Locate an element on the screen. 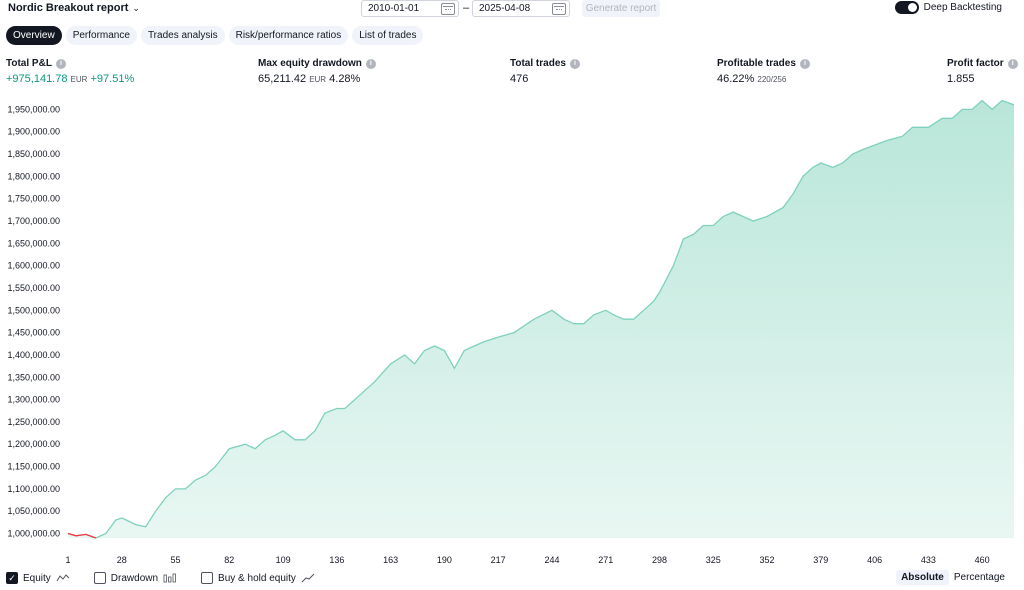 The width and height of the screenshot is (1024, 590). y-tick-label: 1,300,000.00 is located at coordinates (33, 400).